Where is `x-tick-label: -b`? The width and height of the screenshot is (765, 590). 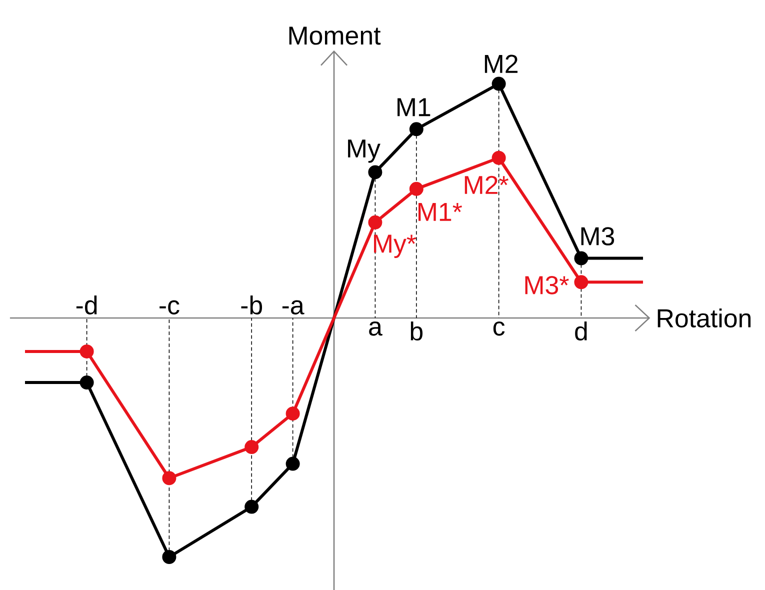
x-tick-label: -b is located at coordinates (251, 304).